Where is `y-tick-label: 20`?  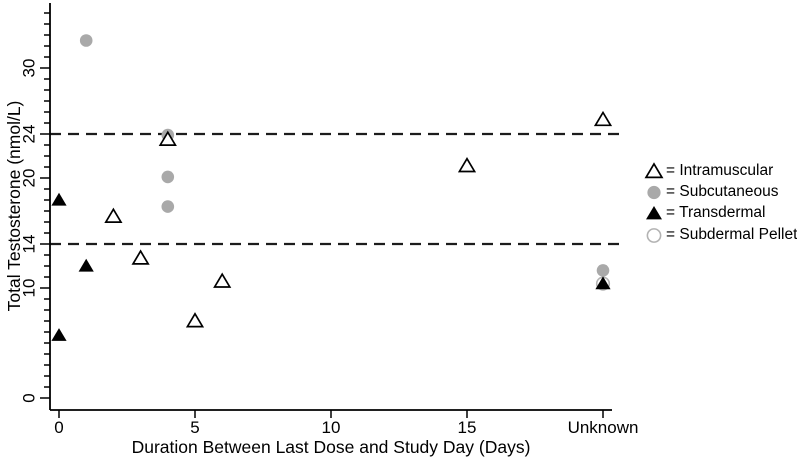
y-tick-label: 20 is located at coordinates (29, 178).